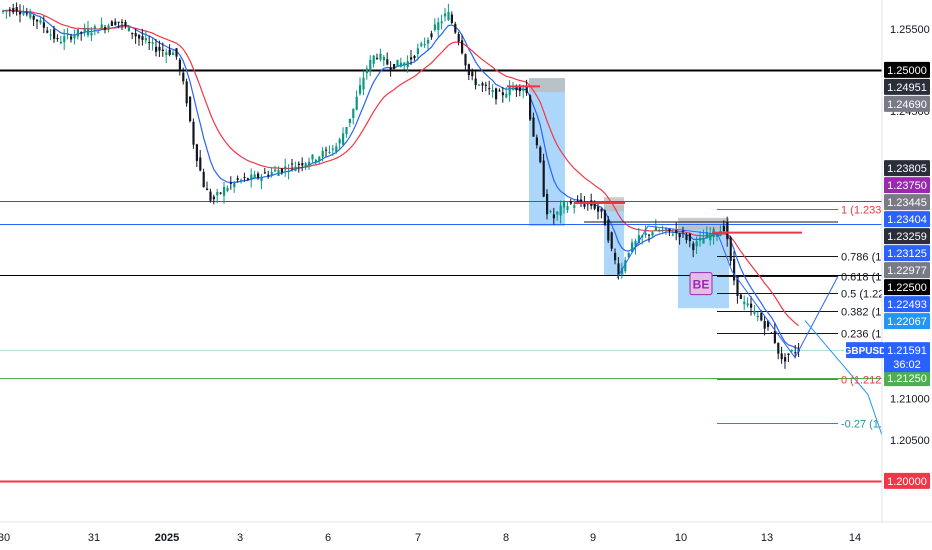  I want to click on be-box, so click(701, 284).